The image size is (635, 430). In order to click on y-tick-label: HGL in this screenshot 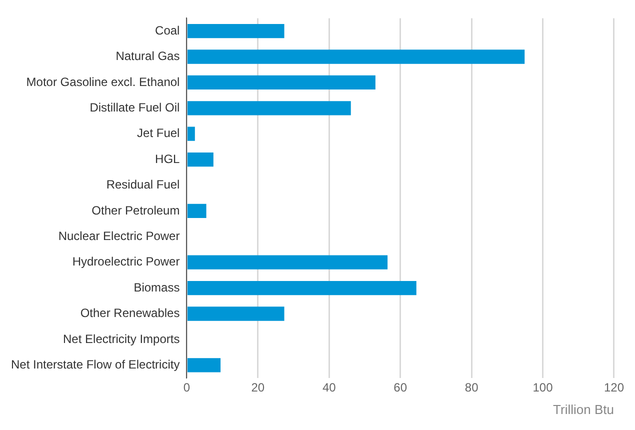, I will do `click(167, 159)`.